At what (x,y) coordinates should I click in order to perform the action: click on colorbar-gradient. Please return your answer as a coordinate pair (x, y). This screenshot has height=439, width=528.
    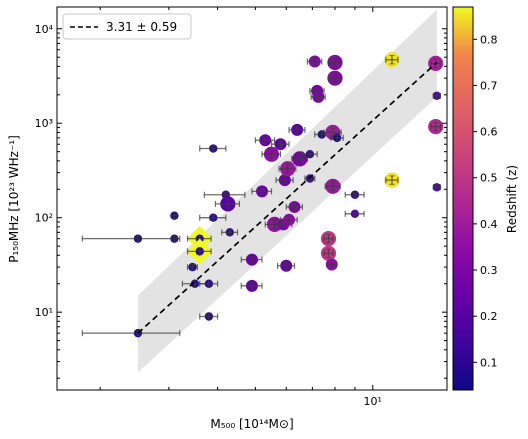
    Looking at the image, I should click on (463, 198).